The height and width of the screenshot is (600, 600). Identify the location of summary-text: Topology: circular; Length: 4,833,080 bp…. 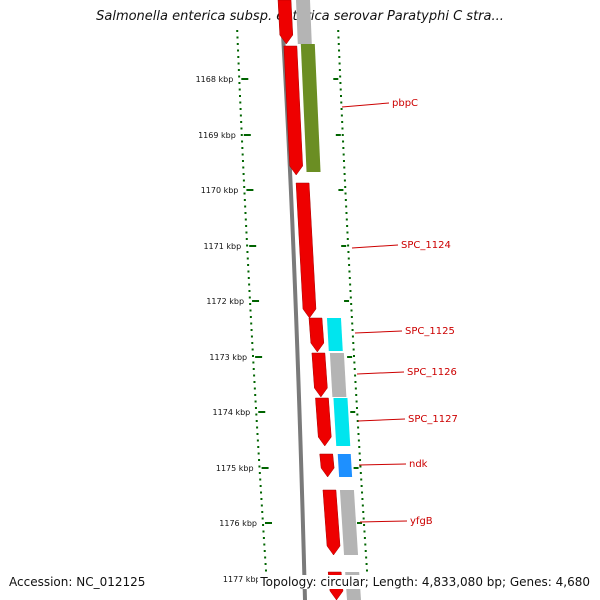
(424, 582).